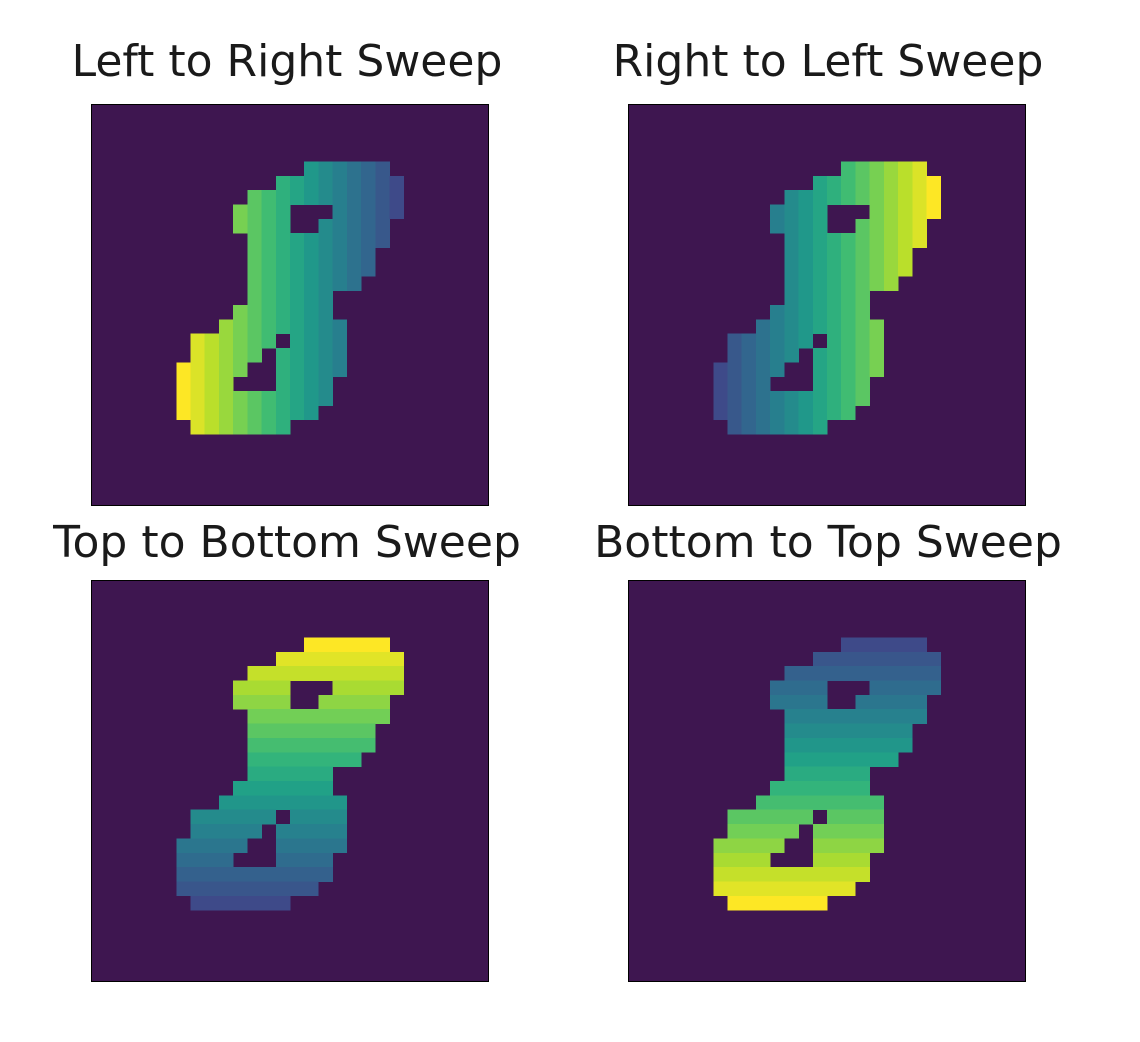 The height and width of the screenshot is (1042, 1140). I want to click on heatmap-frame, so click(827, 305).